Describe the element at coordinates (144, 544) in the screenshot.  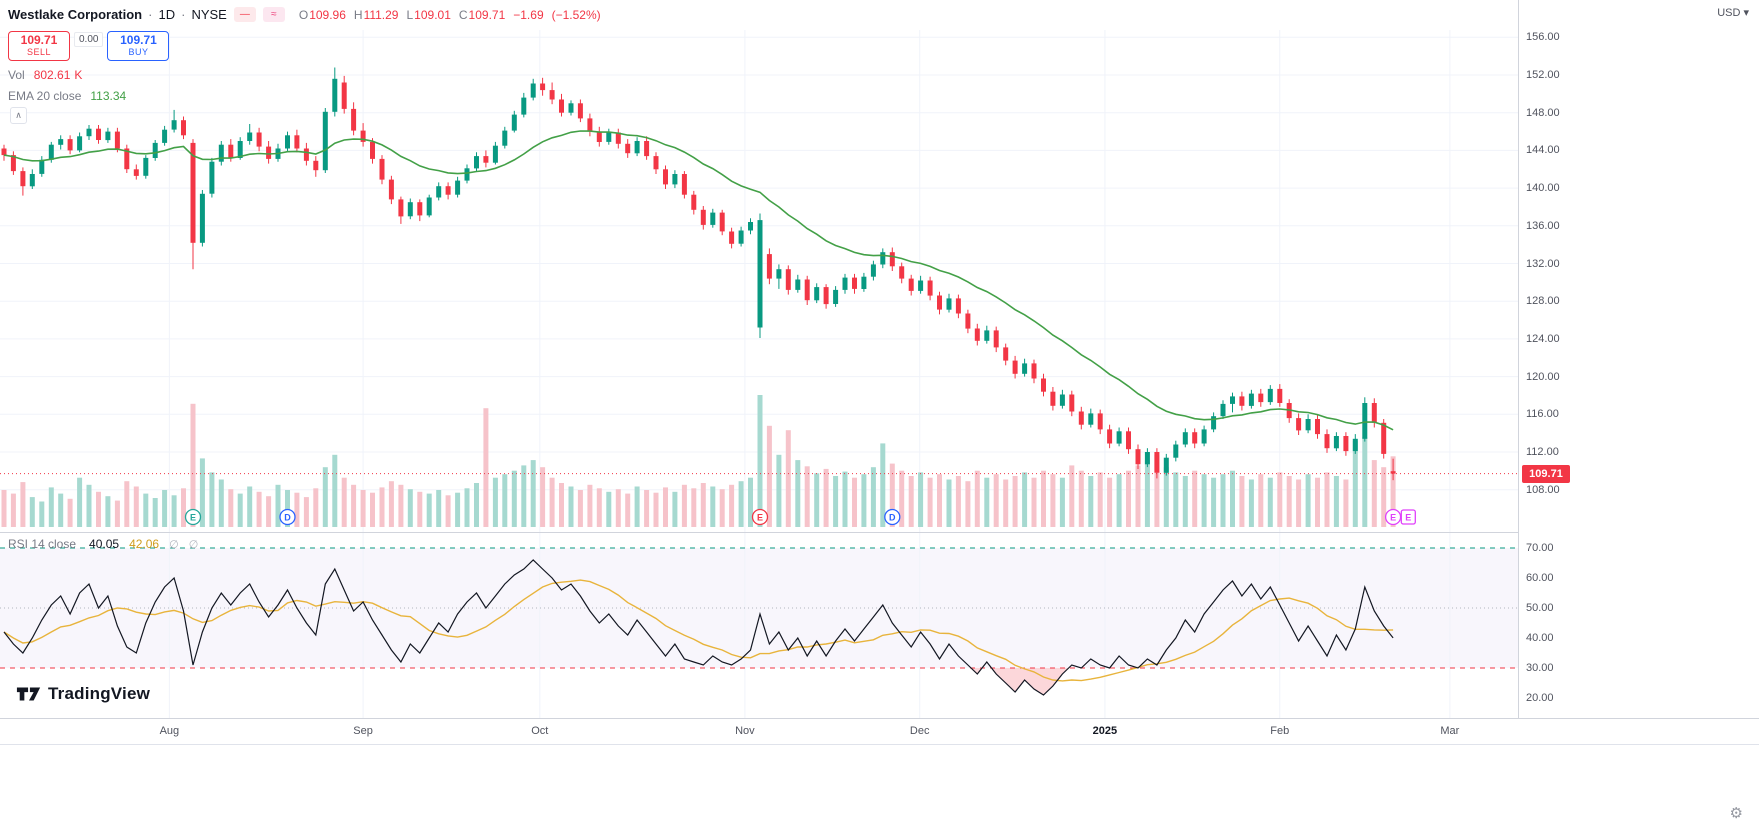
I see `rsi-ma-value: 42.06` at that location.